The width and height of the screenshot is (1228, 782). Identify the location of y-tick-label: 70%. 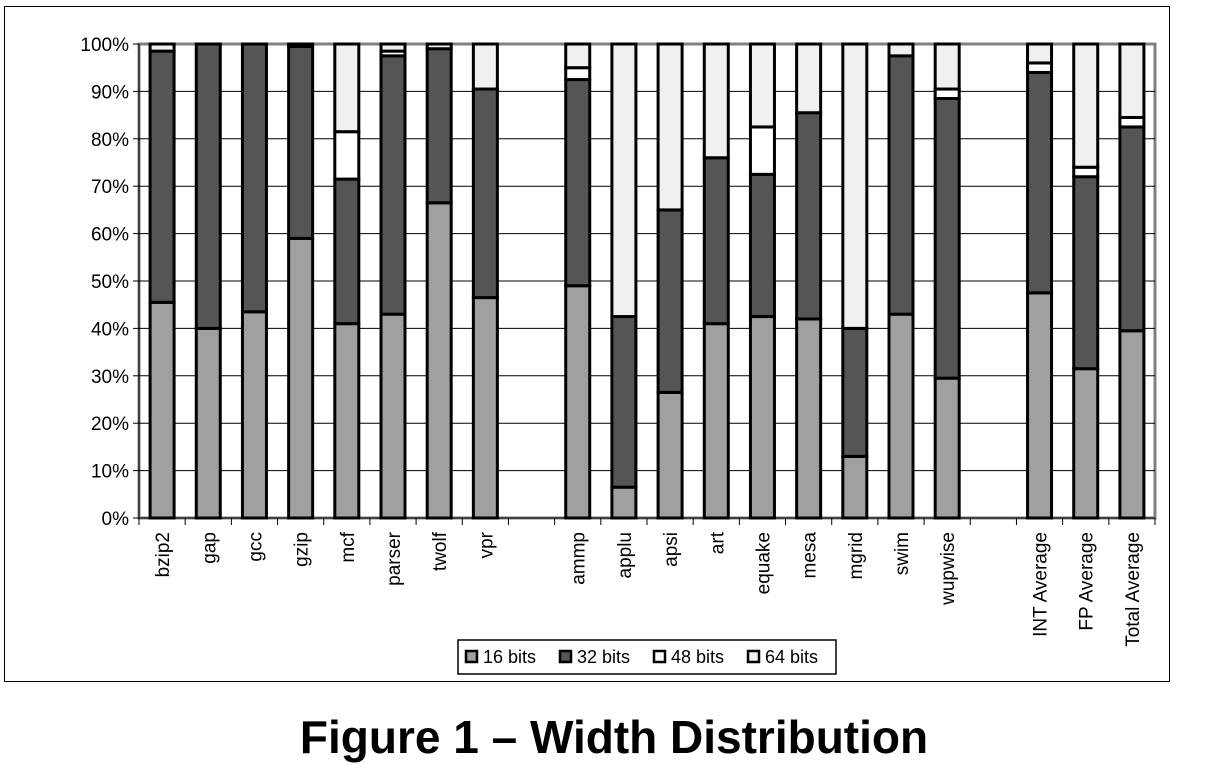
(110, 187).